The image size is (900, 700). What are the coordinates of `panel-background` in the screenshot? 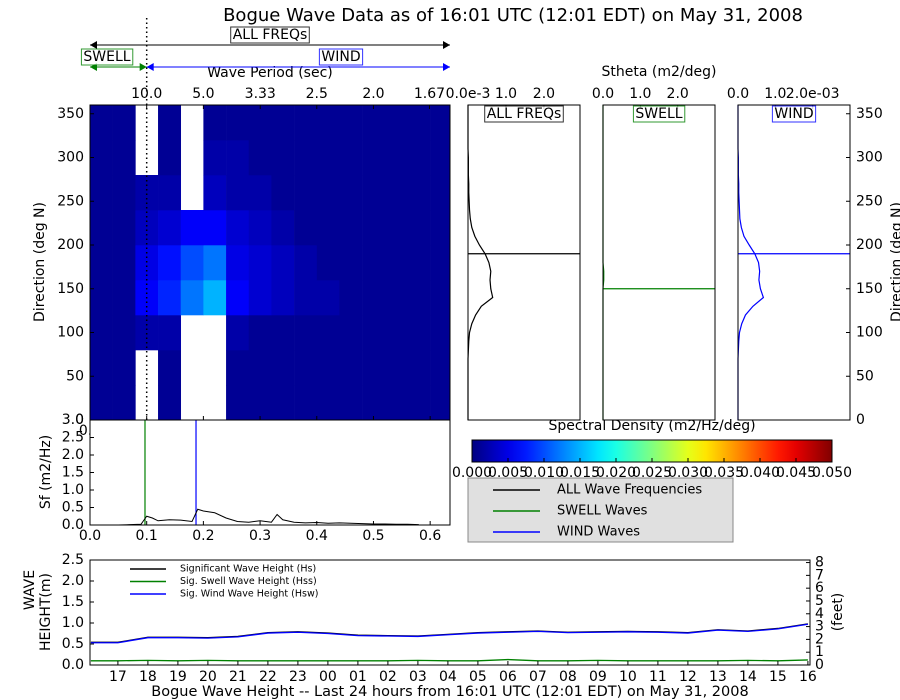 It's located at (524, 262).